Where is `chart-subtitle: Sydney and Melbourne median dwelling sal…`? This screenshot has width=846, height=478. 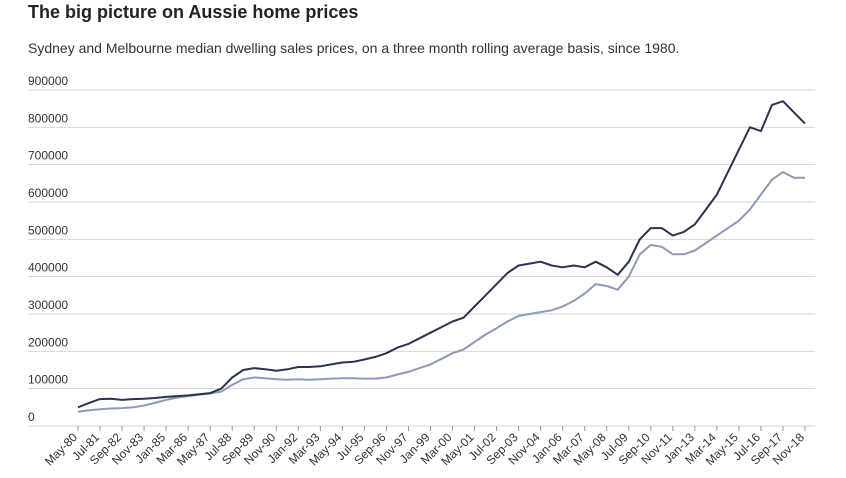
chart-subtitle: Sydney and Melbourne median dwelling sal… is located at coordinates (353, 48).